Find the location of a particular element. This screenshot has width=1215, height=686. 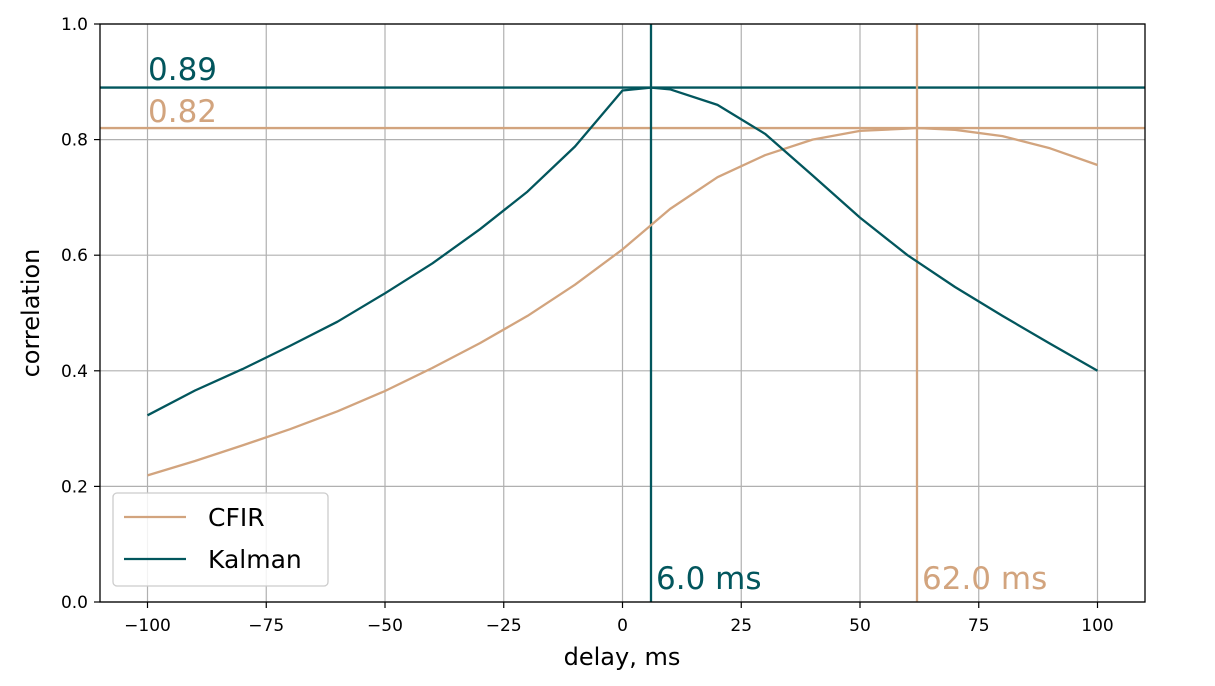

annotation-cfir-peak-delay: 62.0 ms is located at coordinates (984, 579).